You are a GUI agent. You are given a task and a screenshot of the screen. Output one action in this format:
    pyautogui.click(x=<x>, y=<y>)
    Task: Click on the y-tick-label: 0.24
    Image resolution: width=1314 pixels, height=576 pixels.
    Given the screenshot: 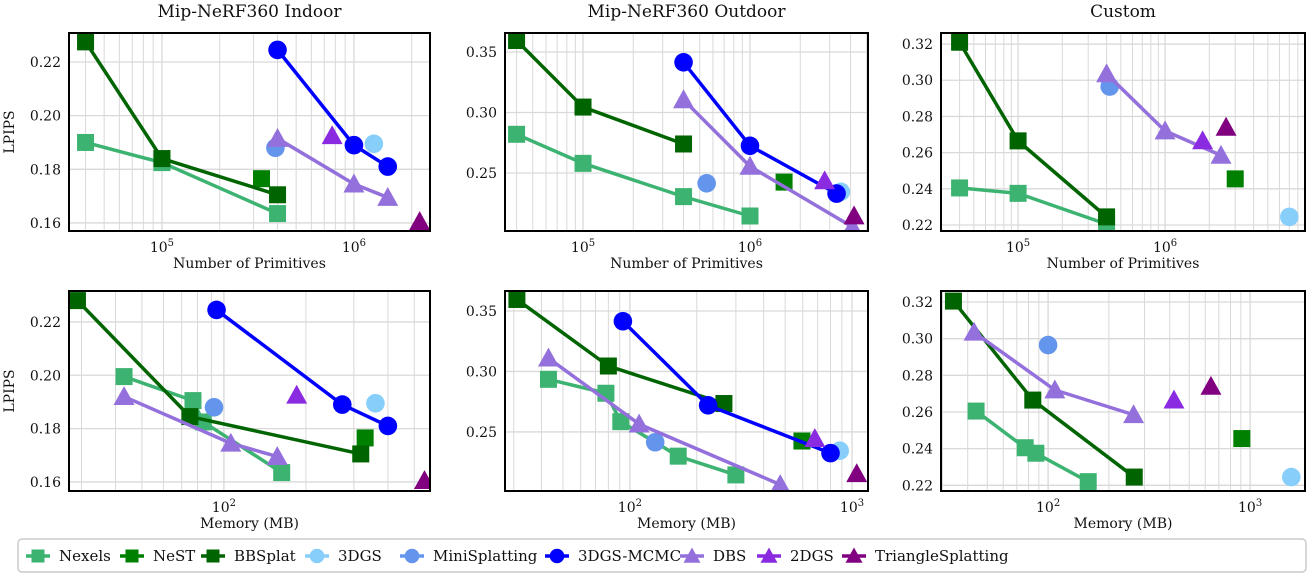 What is the action you would take?
    pyautogui.click(x=917, y=190)
    